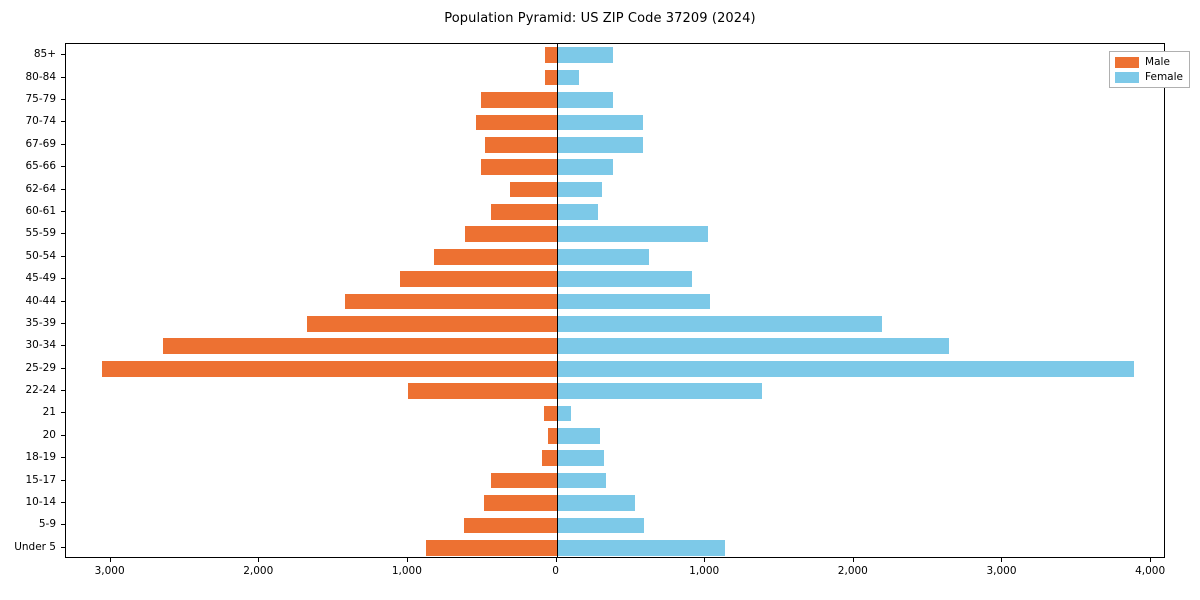  Describe the element at coordinates (40, 479) in the screenshot. I see `y-axis-tick-label: 15-17` at that location.